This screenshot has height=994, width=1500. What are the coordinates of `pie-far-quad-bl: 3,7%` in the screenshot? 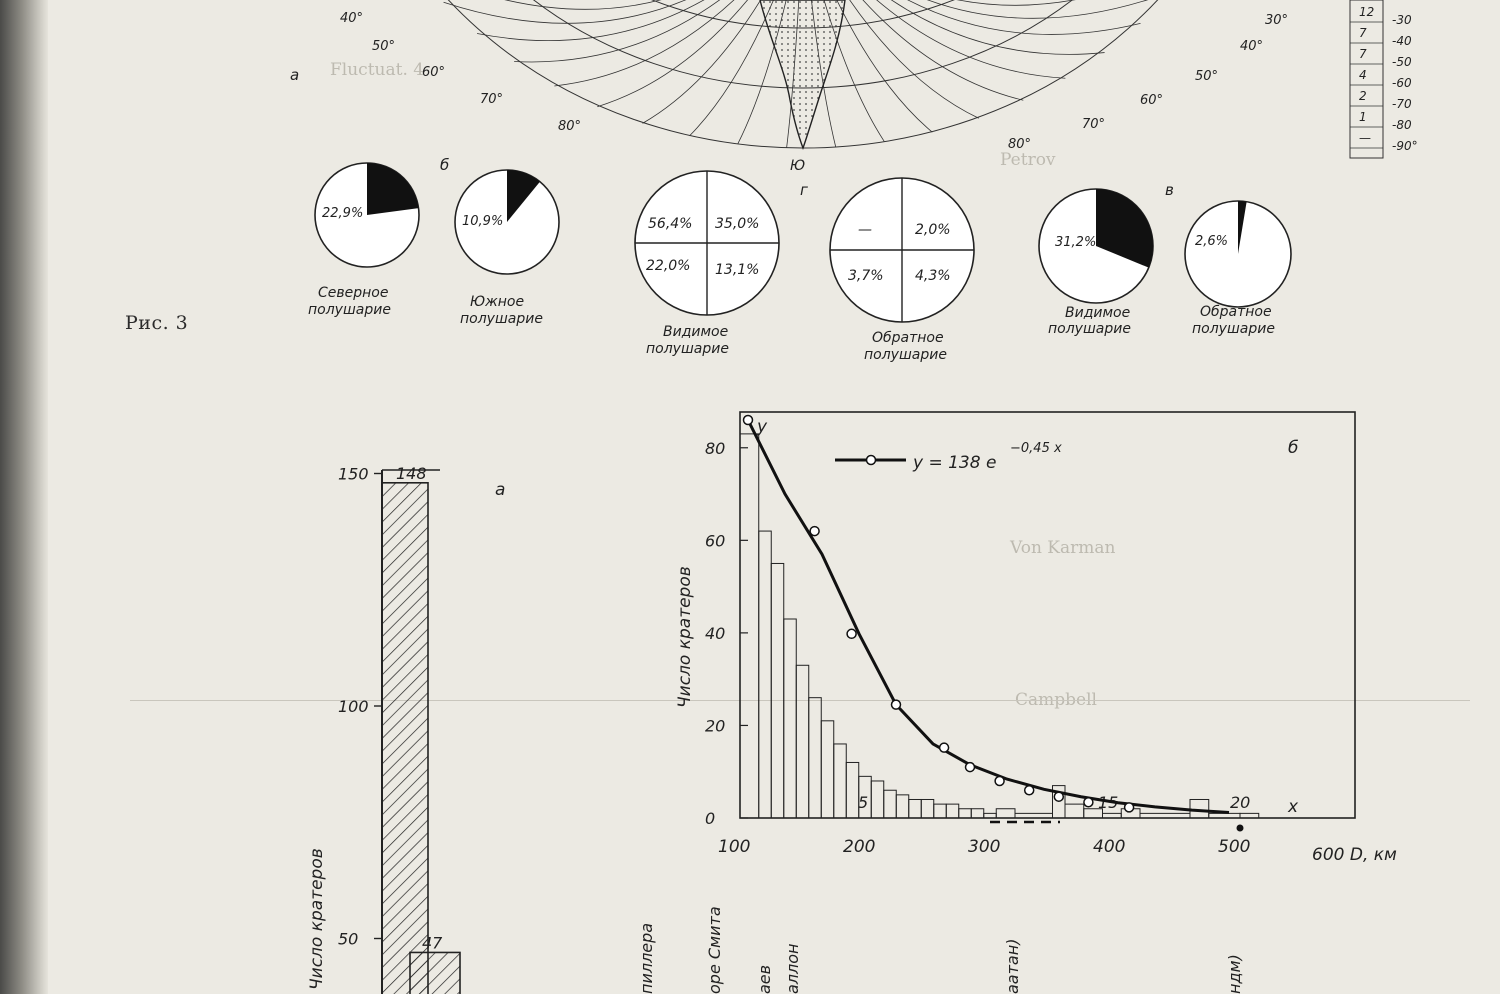 It's located at (866, 276).